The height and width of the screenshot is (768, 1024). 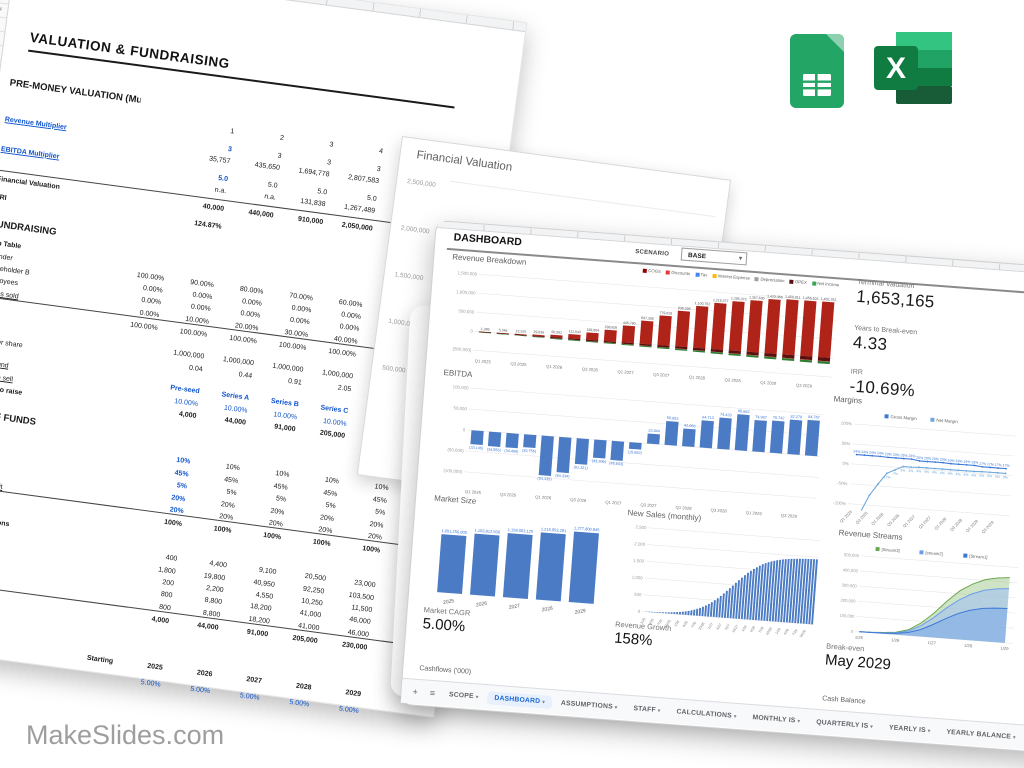 What do you see at coordinates (538, 332) in the screenshot?
I see `svg-text: 29,636` at bounding box center [538, 332].